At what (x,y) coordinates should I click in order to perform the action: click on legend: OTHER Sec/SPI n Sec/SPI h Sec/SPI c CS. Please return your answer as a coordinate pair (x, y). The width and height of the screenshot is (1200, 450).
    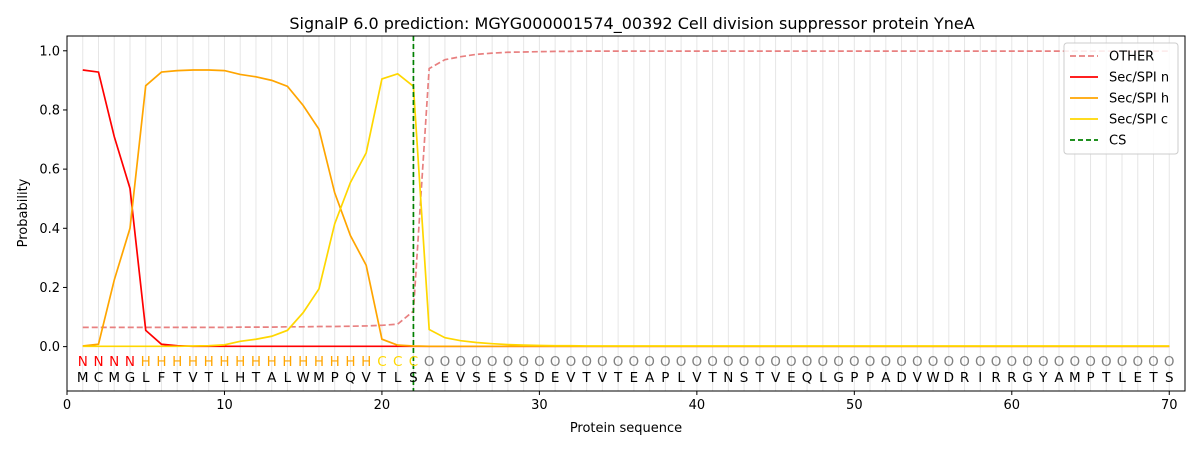
    Looking at the image, I should click on (1121, 98).